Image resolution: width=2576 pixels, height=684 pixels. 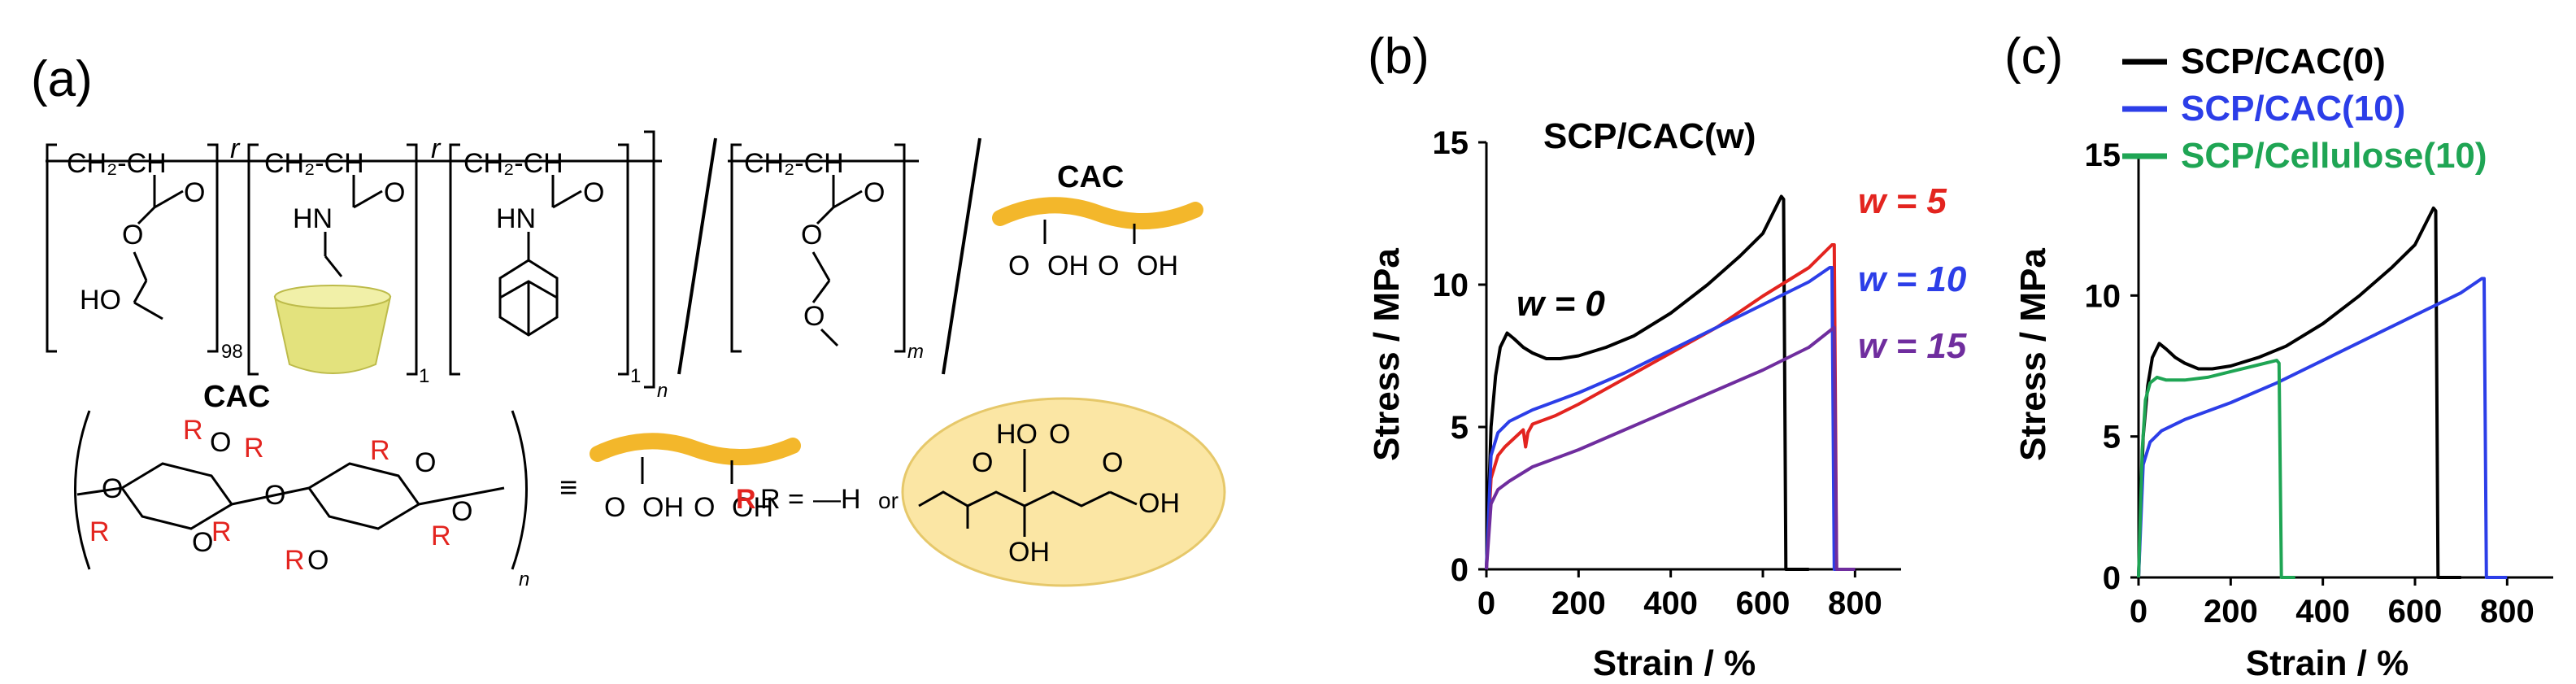 I want to click on chart-c-x-tick-label: 600, so click(x=2416, y=612).